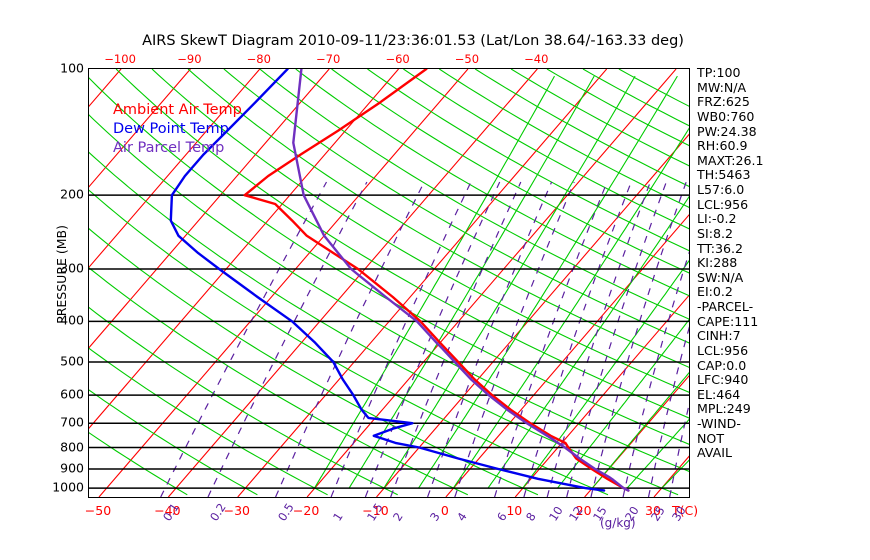  I want to click on index-readout: KI:288, so click(717, 263).